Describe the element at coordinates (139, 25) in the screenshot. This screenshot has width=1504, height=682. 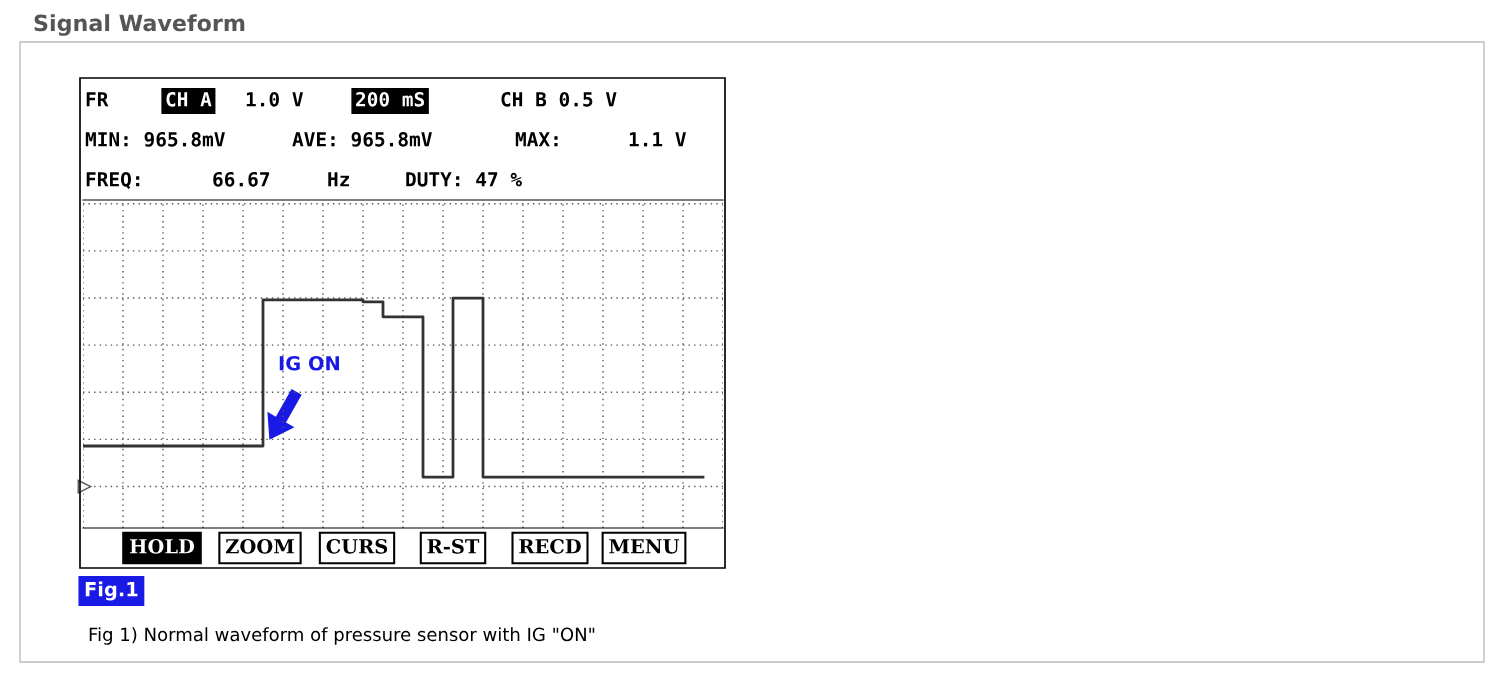
I see `chart-title: Signal Waveform` at that location.